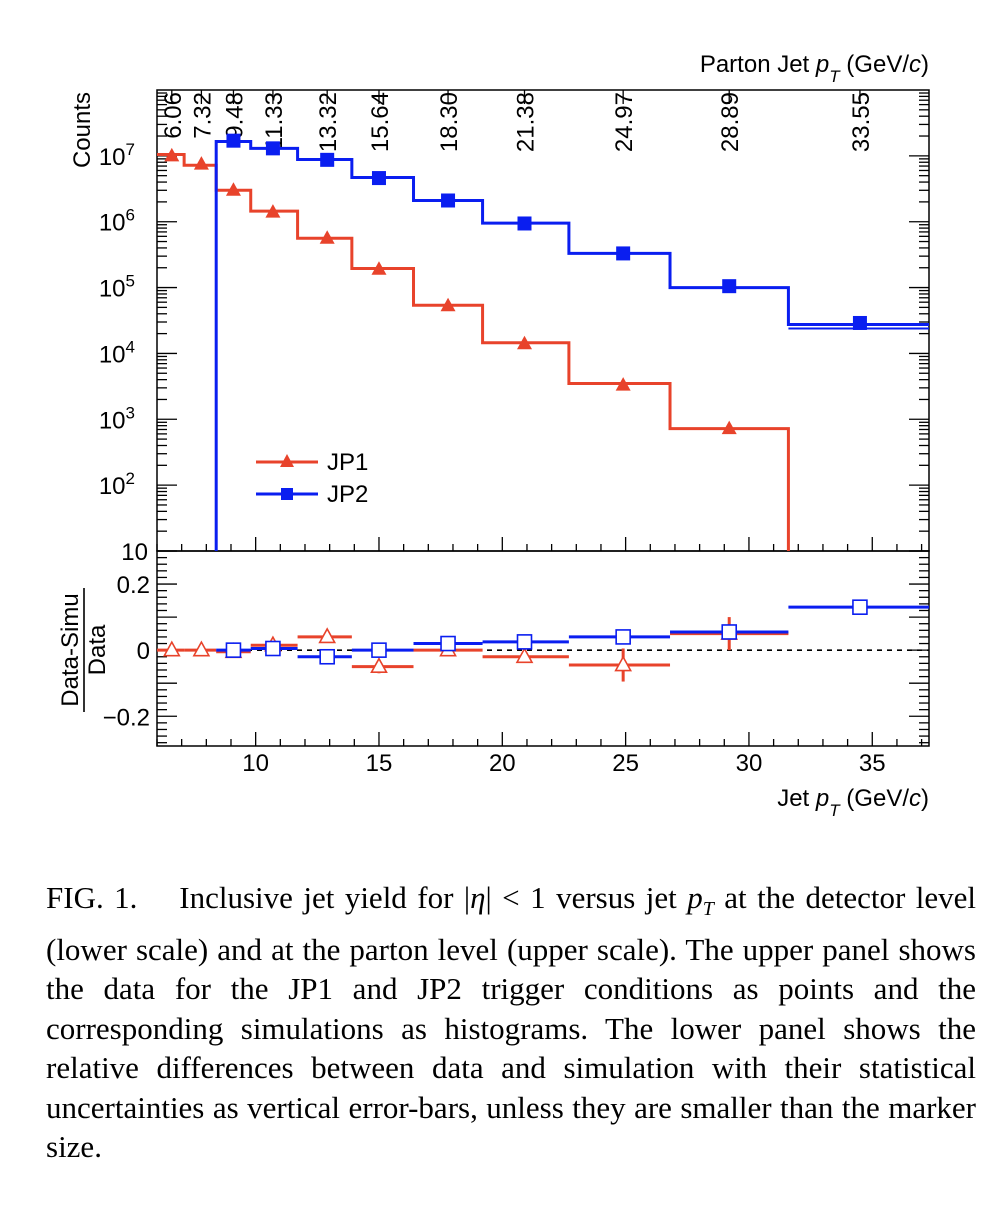  Describe the element at coordinates (126, 717) in the screenshot. I see `lower-y-tick-label: −0.2` at that location.